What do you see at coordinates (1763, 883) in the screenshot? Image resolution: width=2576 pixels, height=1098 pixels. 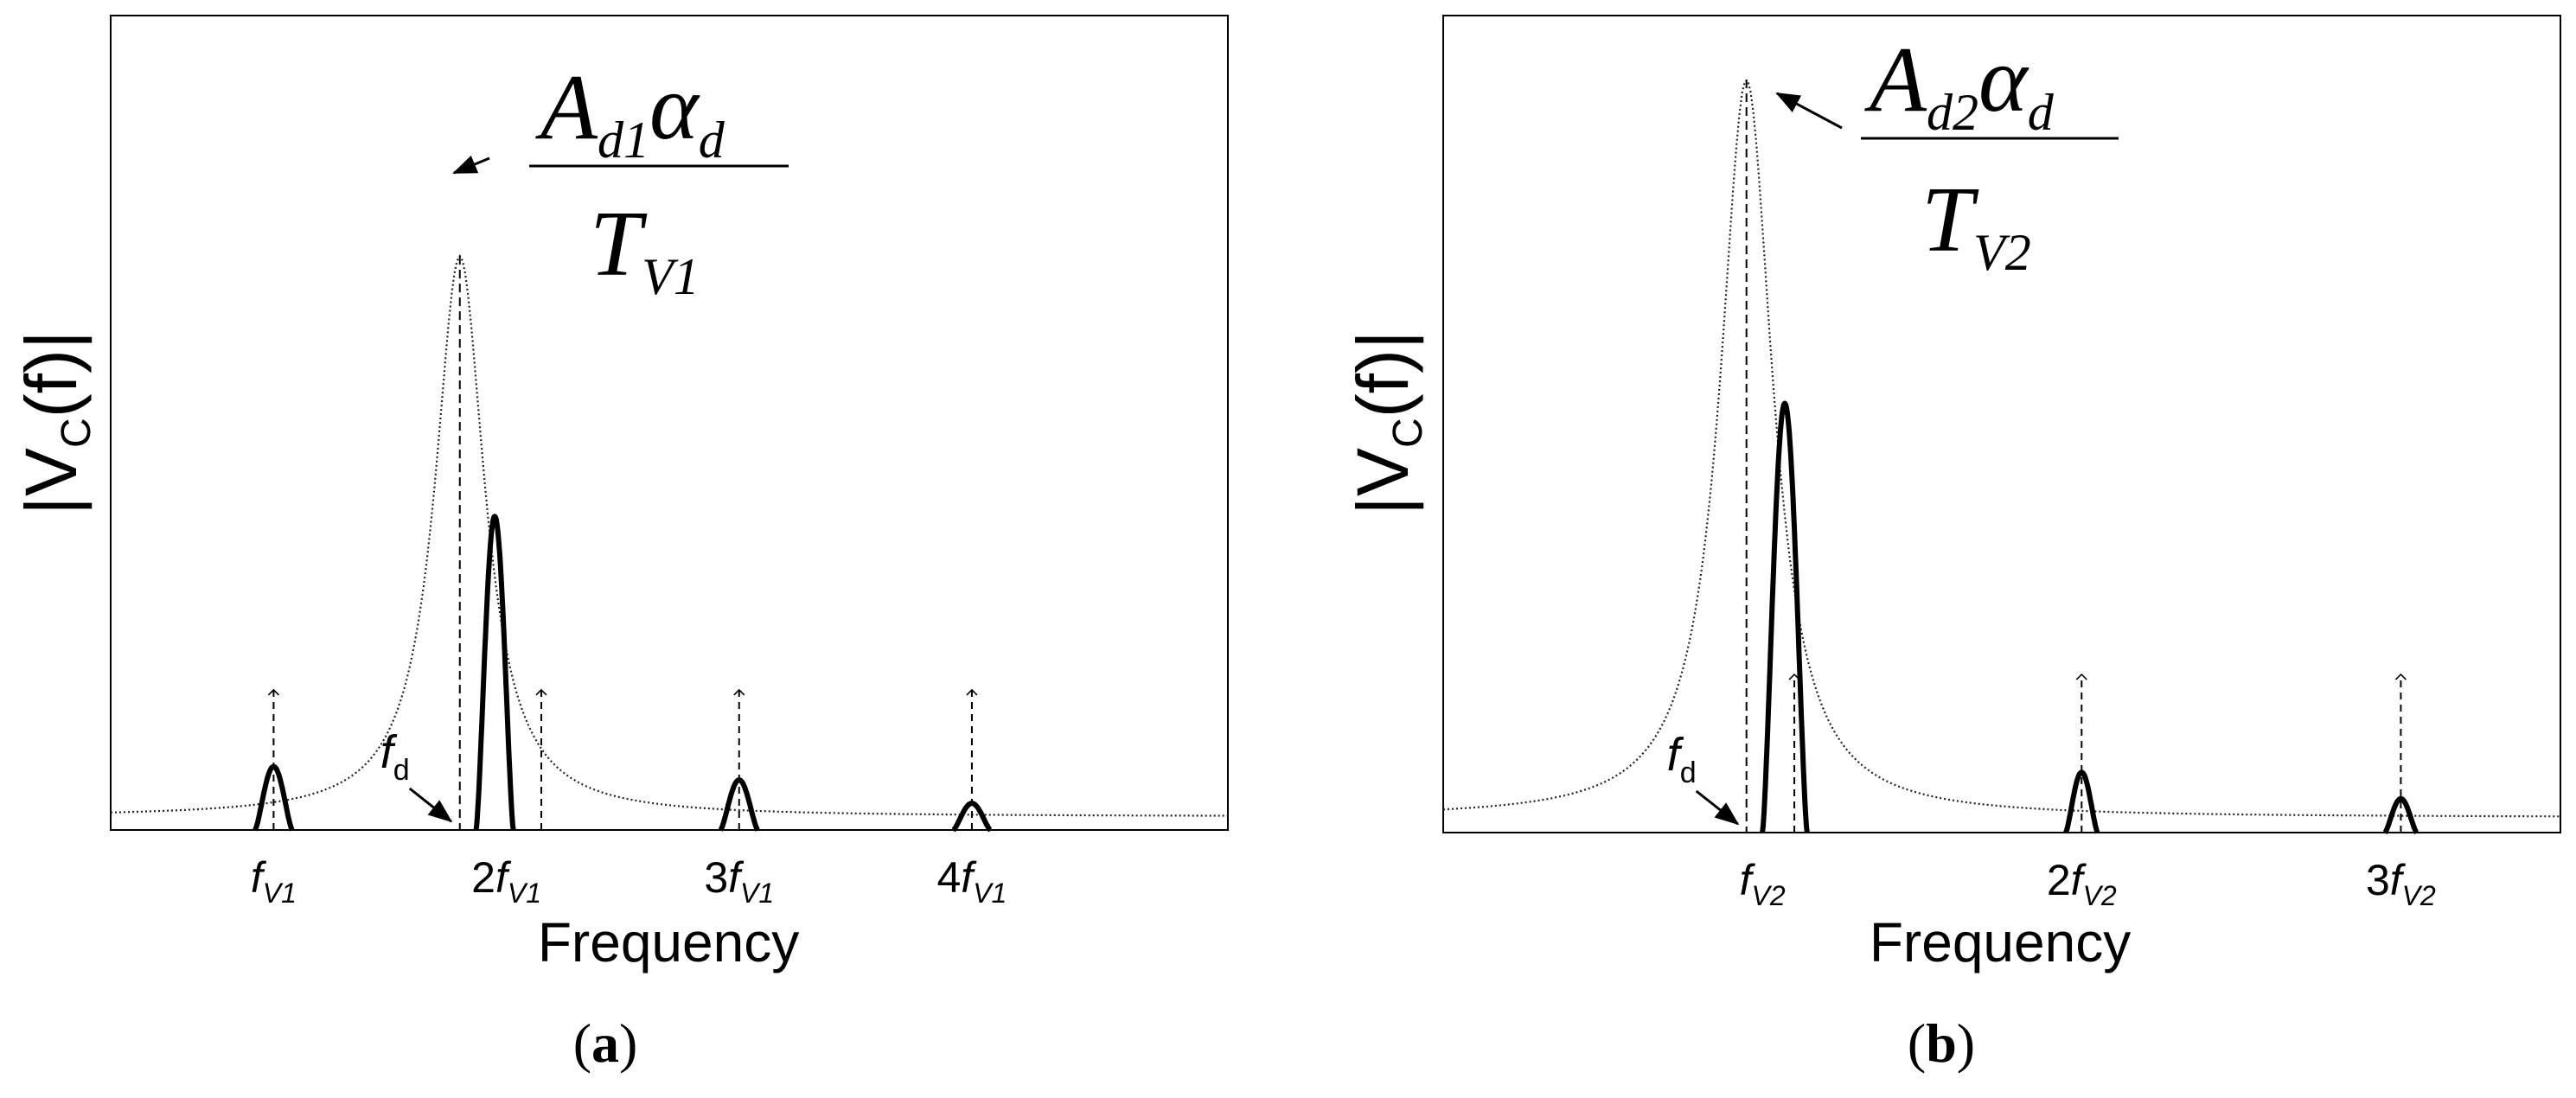 I see `x-tick-label-1: fV2` at bounding box center [1763, 883].